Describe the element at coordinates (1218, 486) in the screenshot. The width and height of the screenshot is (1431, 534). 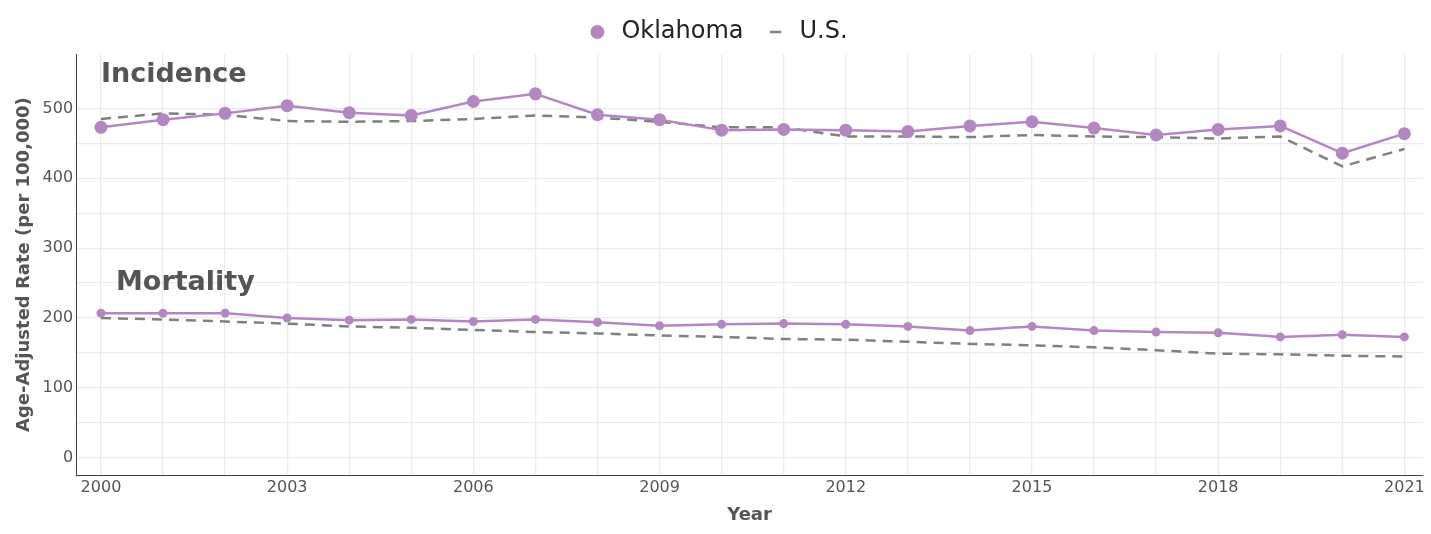
I see `x-tick-label: 2018` at that location.